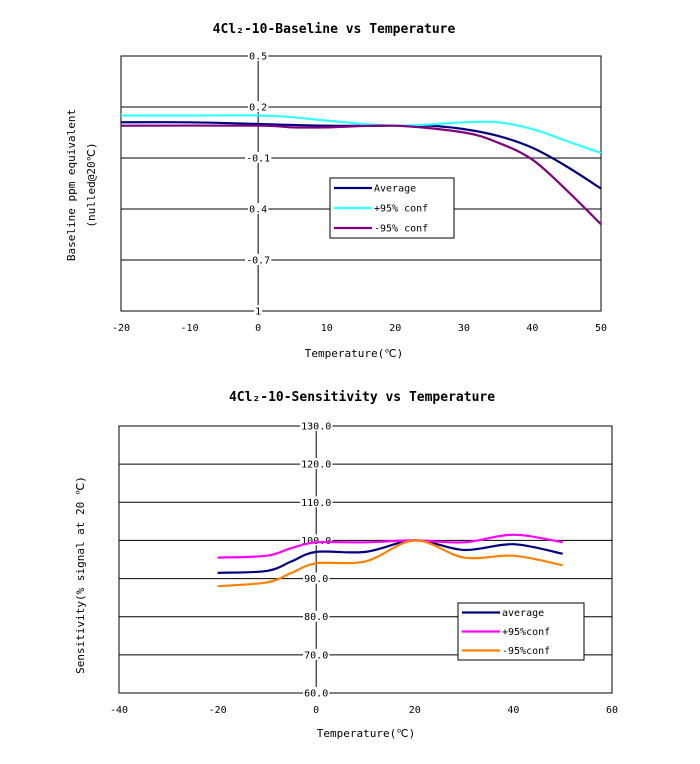 The height and width of the screenshot is (764, 700). I want to click on sensitivity-ytick-label: 110.0, so click(316, 503).